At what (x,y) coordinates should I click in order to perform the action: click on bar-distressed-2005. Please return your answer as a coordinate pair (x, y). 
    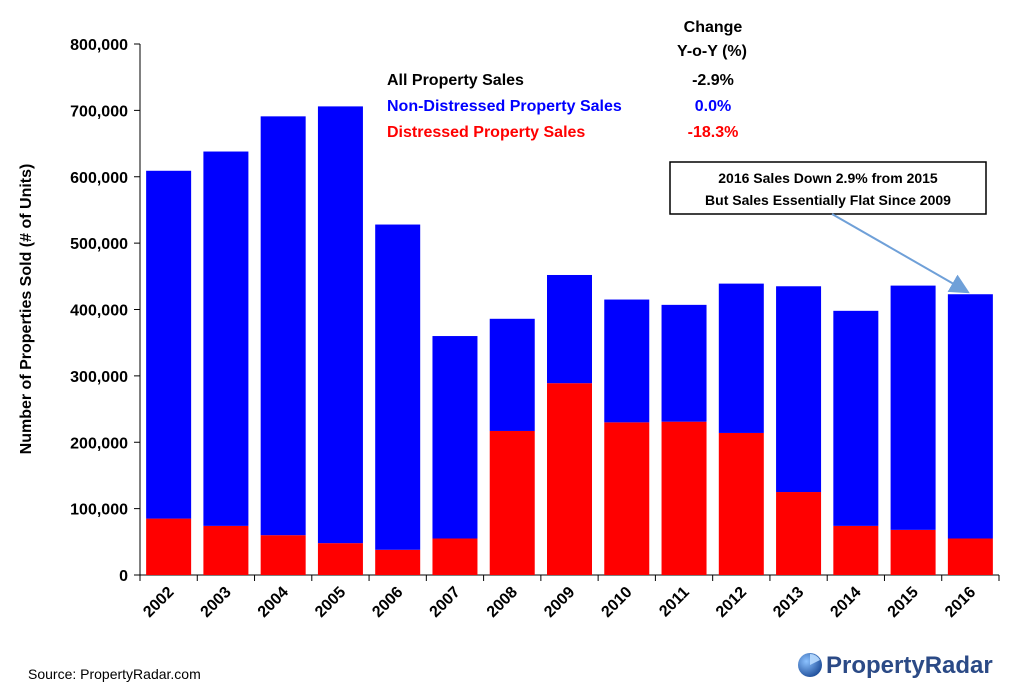
    Looking at the image, I should click on (340, 559).